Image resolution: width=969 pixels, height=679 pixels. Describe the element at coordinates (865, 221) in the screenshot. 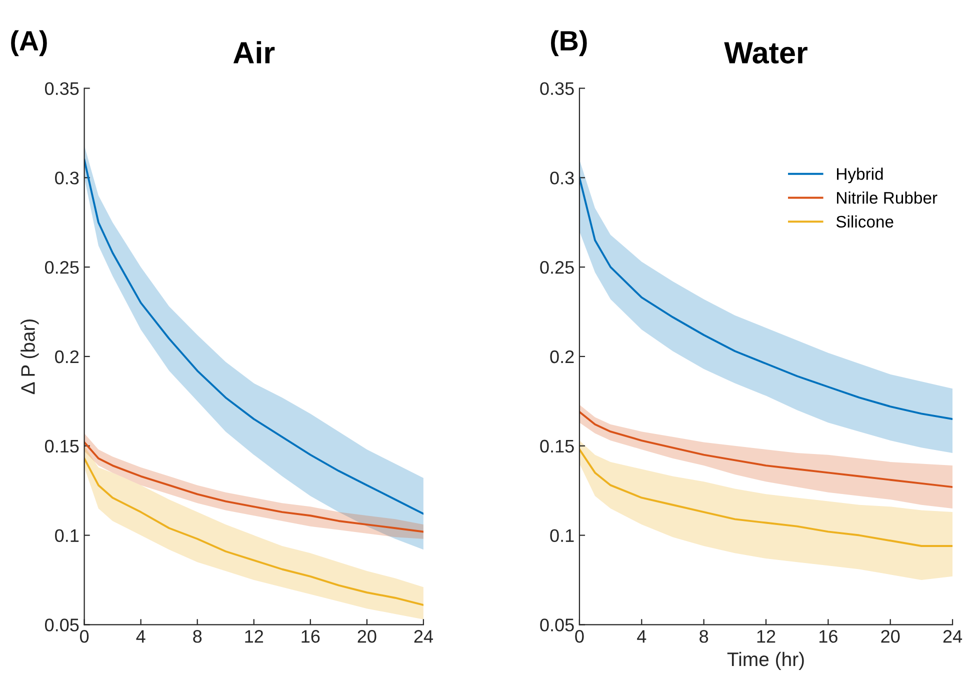

I see `legend-label: Silicone` at that location.